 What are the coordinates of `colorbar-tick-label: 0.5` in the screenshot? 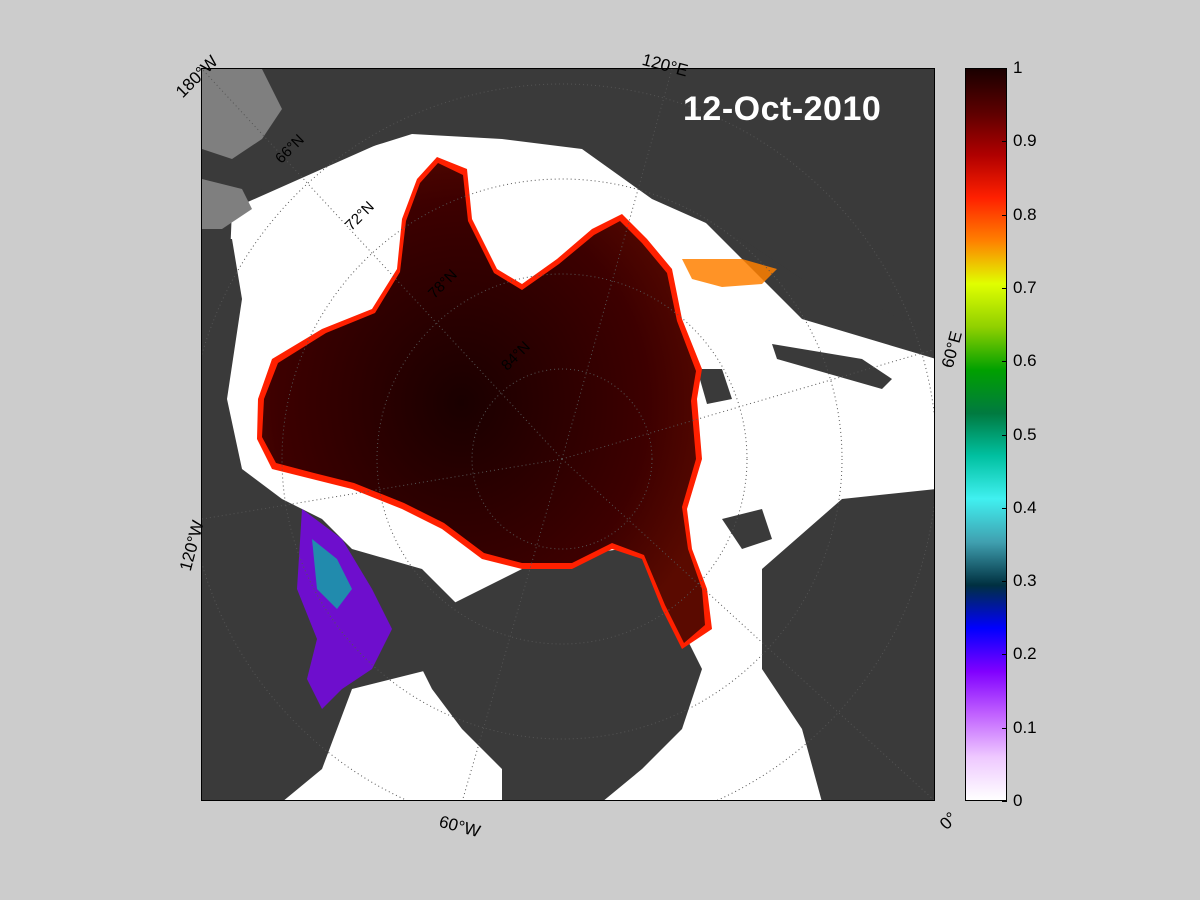 It's located at (1025, 434).